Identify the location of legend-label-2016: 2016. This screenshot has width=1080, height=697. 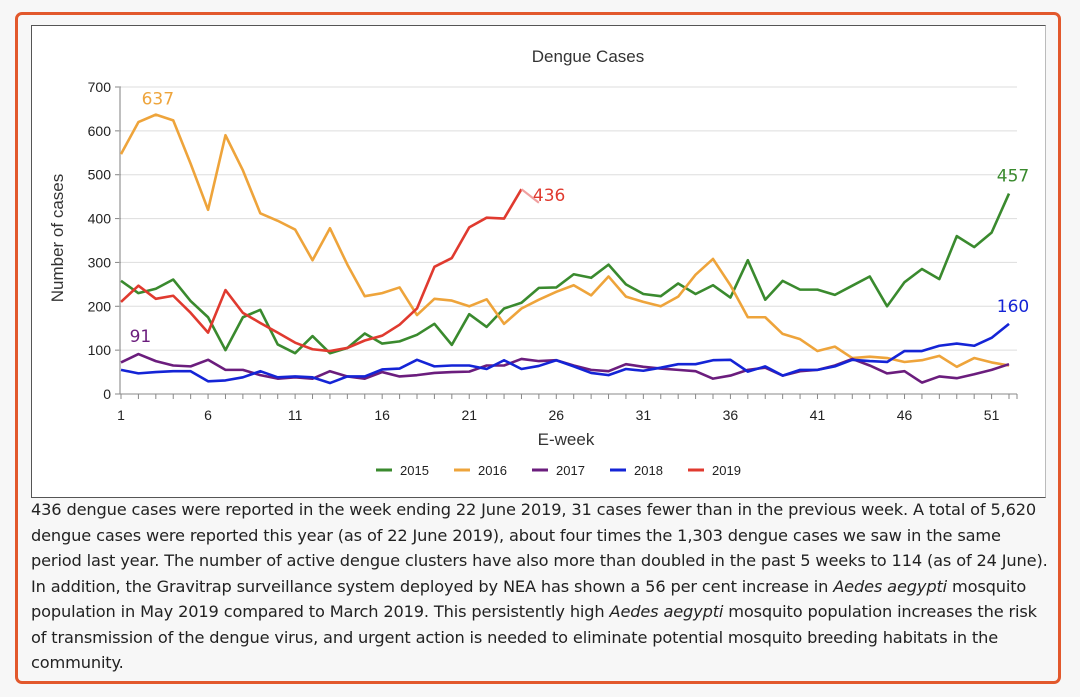
(492, 470).